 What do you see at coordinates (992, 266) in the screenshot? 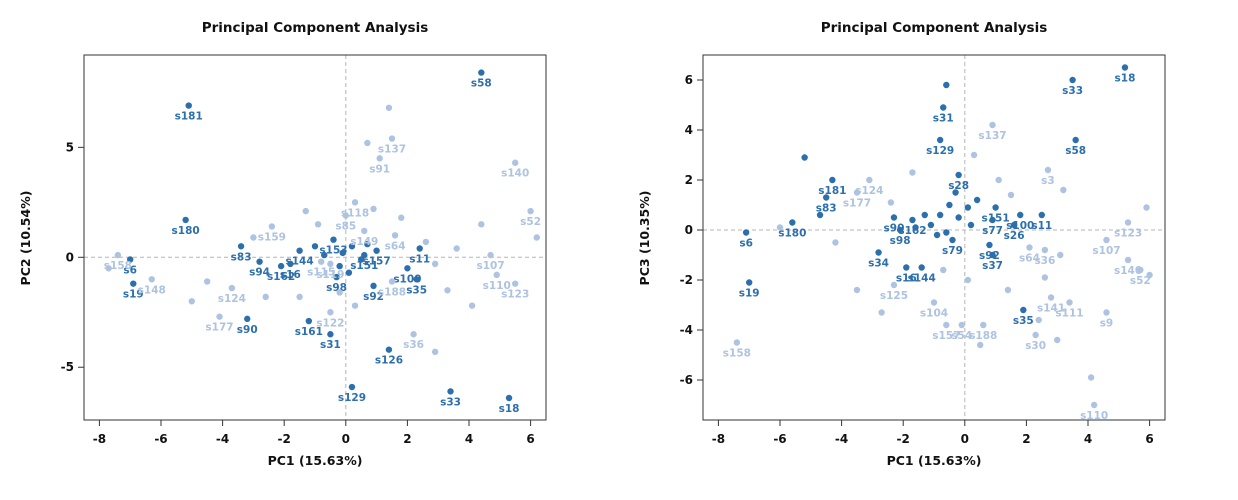
I see `point-label: s37` at bounding box center [992, 266].